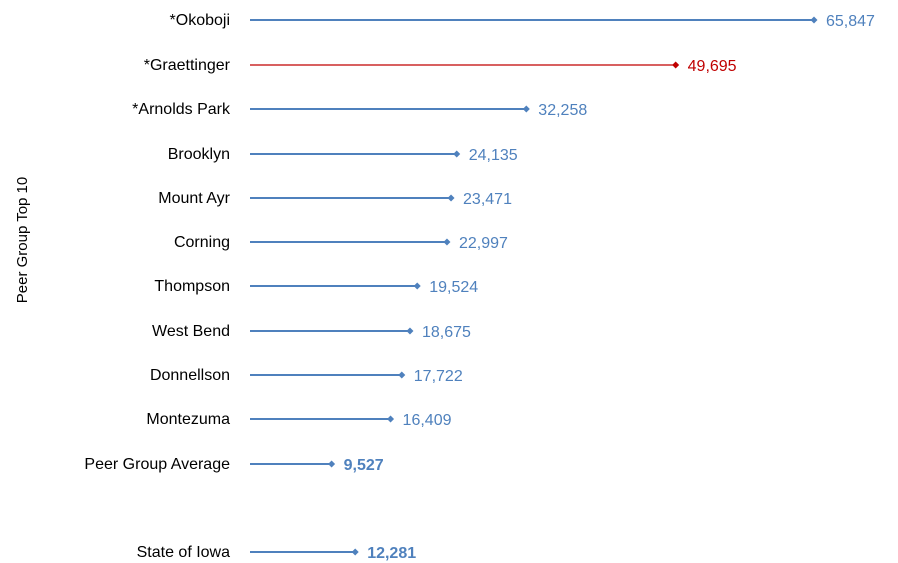 This screenshot has width=898, height=563. I want to click on data-label: 22,997, so click(483, 243).